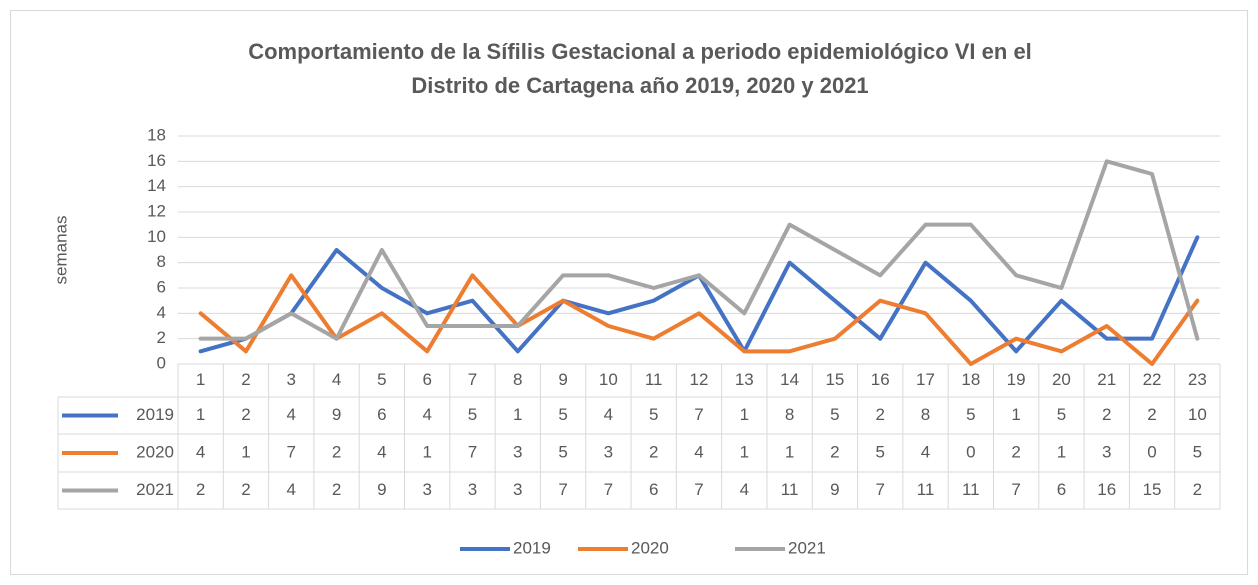 The image size is (1258, 585). Describe the element at coordinates (1061, 379) in the screenshot. I see `x-tick-label: 20` at that location.